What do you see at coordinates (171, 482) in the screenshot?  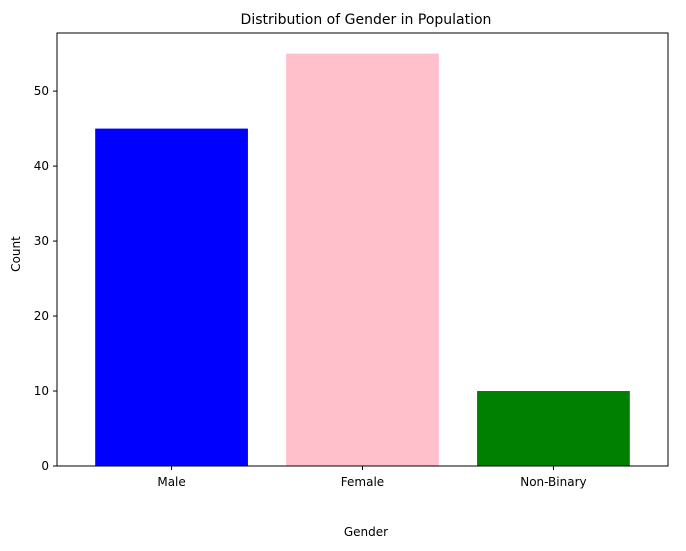 I see `x-tick-label: Male` at bounding box center [171, 482].